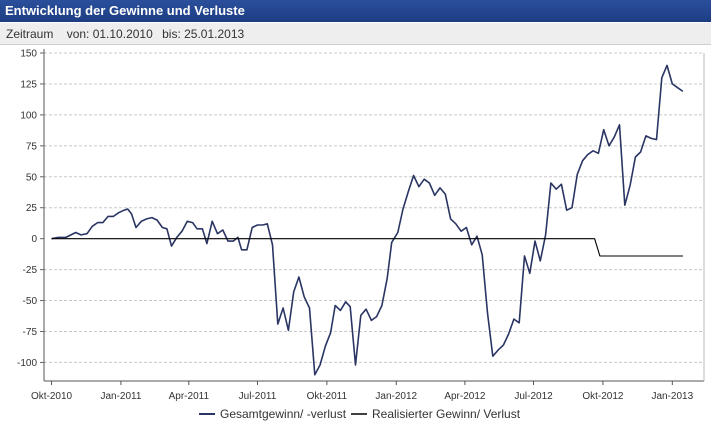 The image size is (711, 426). I want to click on legend-item-total: Gesamtgewinn/ -verlust, so click(273, 414).